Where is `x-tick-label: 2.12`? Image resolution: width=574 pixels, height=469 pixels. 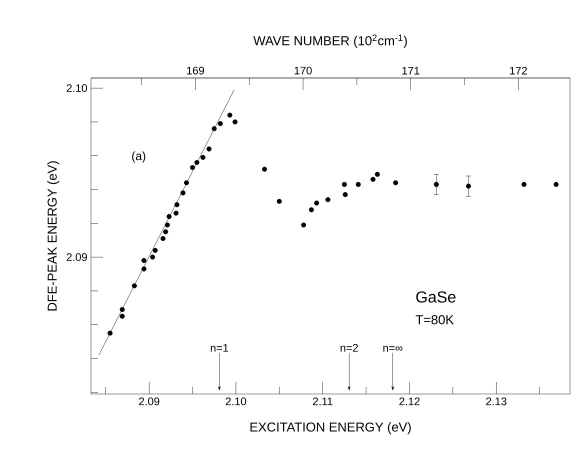
x-tick-label: 2.12 is located at coordinates (409, 402).